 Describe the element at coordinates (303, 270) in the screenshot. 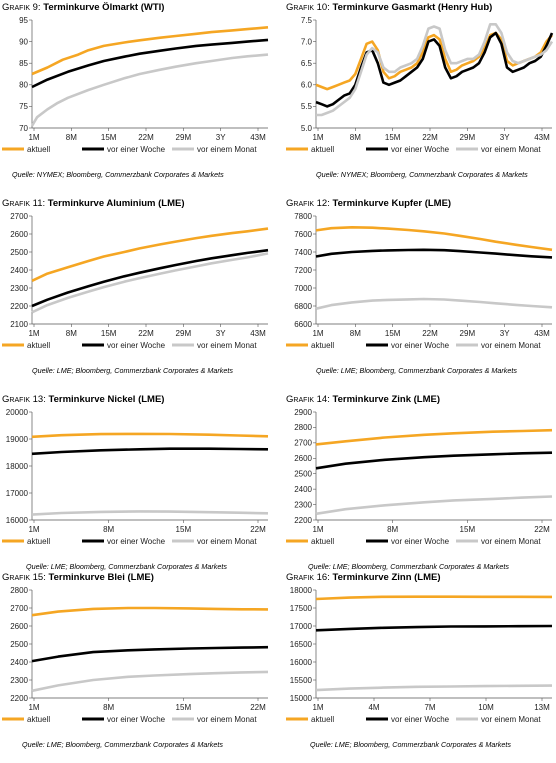

I see `y-tick-label: 7200` at that location.